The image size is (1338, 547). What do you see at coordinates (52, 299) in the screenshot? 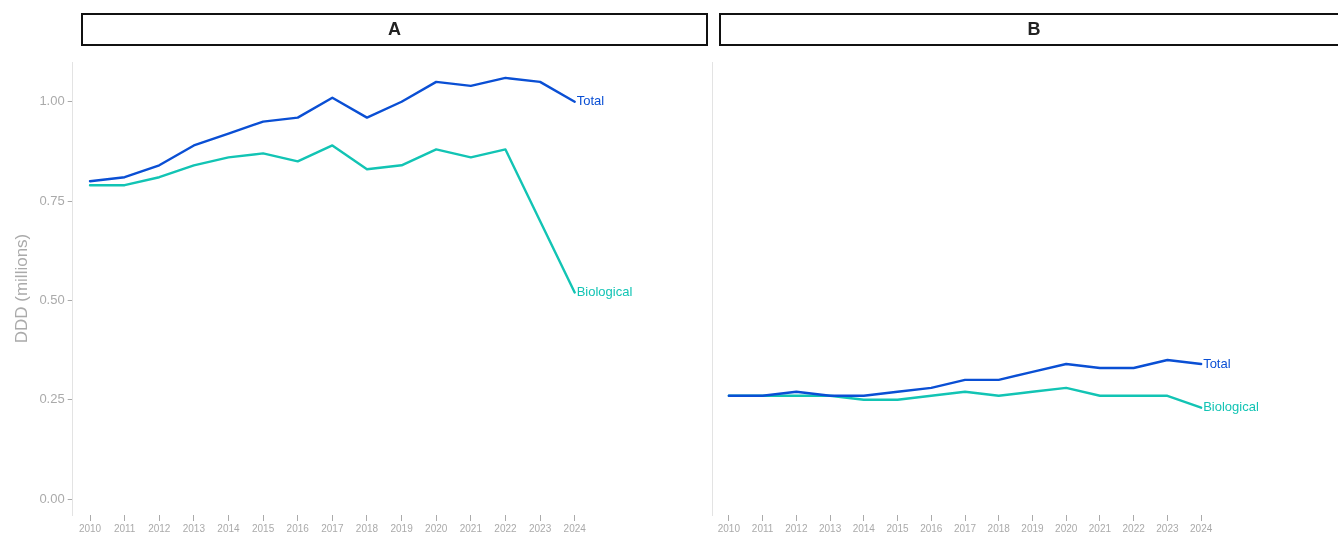
I see `y-tick-label: 0.50` at bounding box center [52, 299].